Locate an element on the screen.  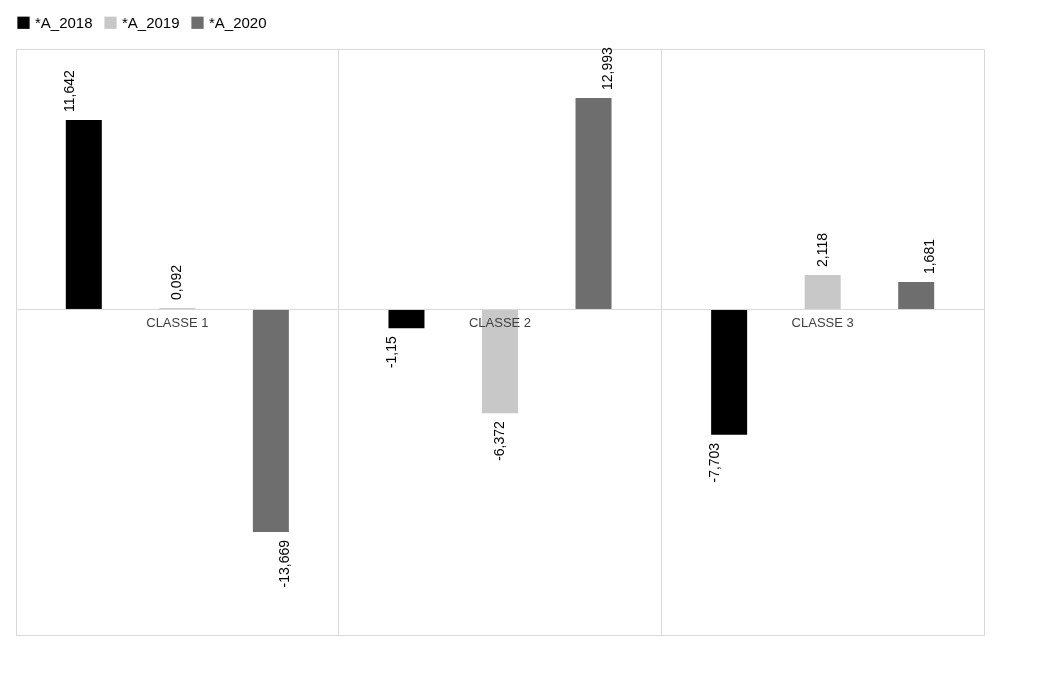
x-tick-label: CLASSE 2 is located at coordinates (500, 323).